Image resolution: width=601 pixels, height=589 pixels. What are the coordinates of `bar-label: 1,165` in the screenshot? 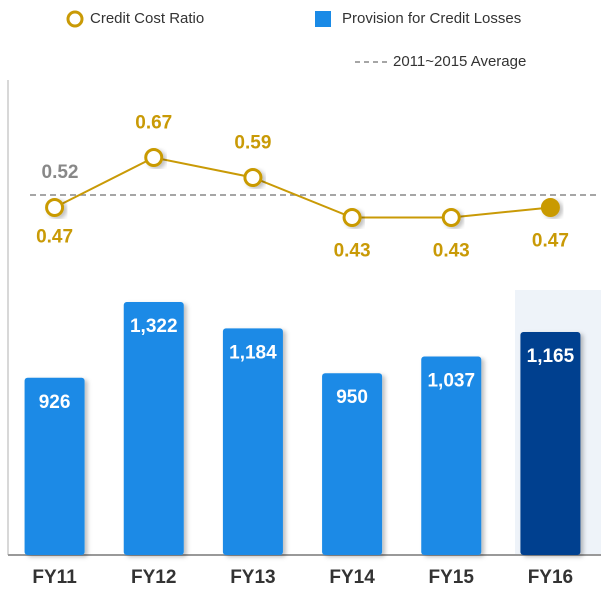 It's located at (551, 356).